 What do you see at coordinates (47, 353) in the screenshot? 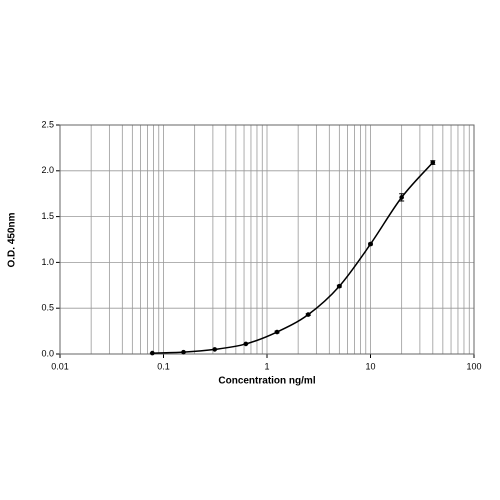
I see `y-tick-label: 0.0` at bounding box center [47, 353].